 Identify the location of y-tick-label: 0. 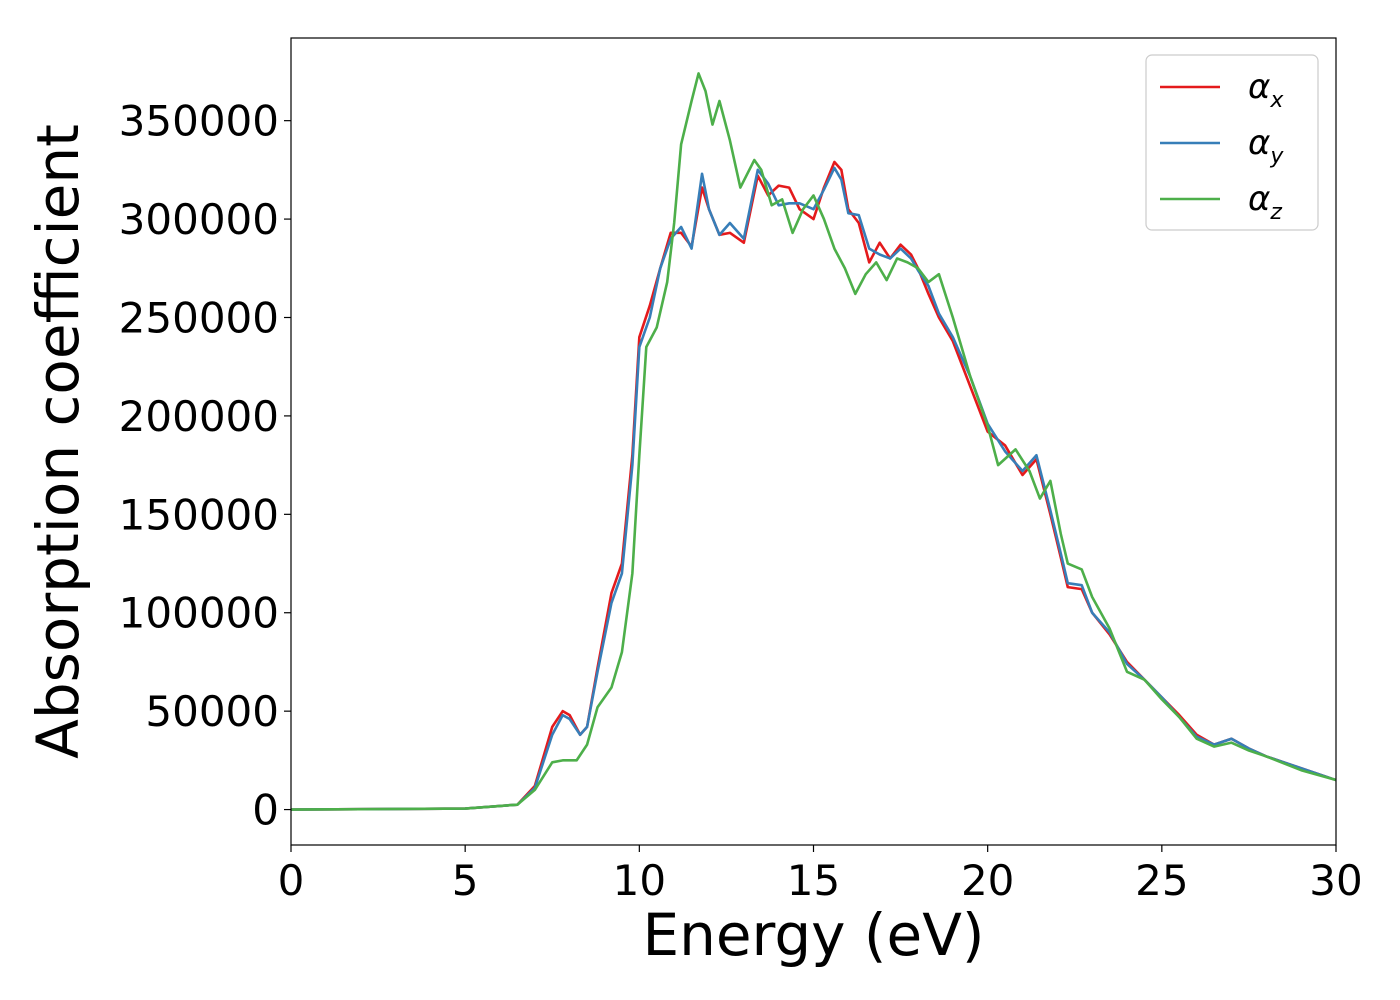
(265, 810).